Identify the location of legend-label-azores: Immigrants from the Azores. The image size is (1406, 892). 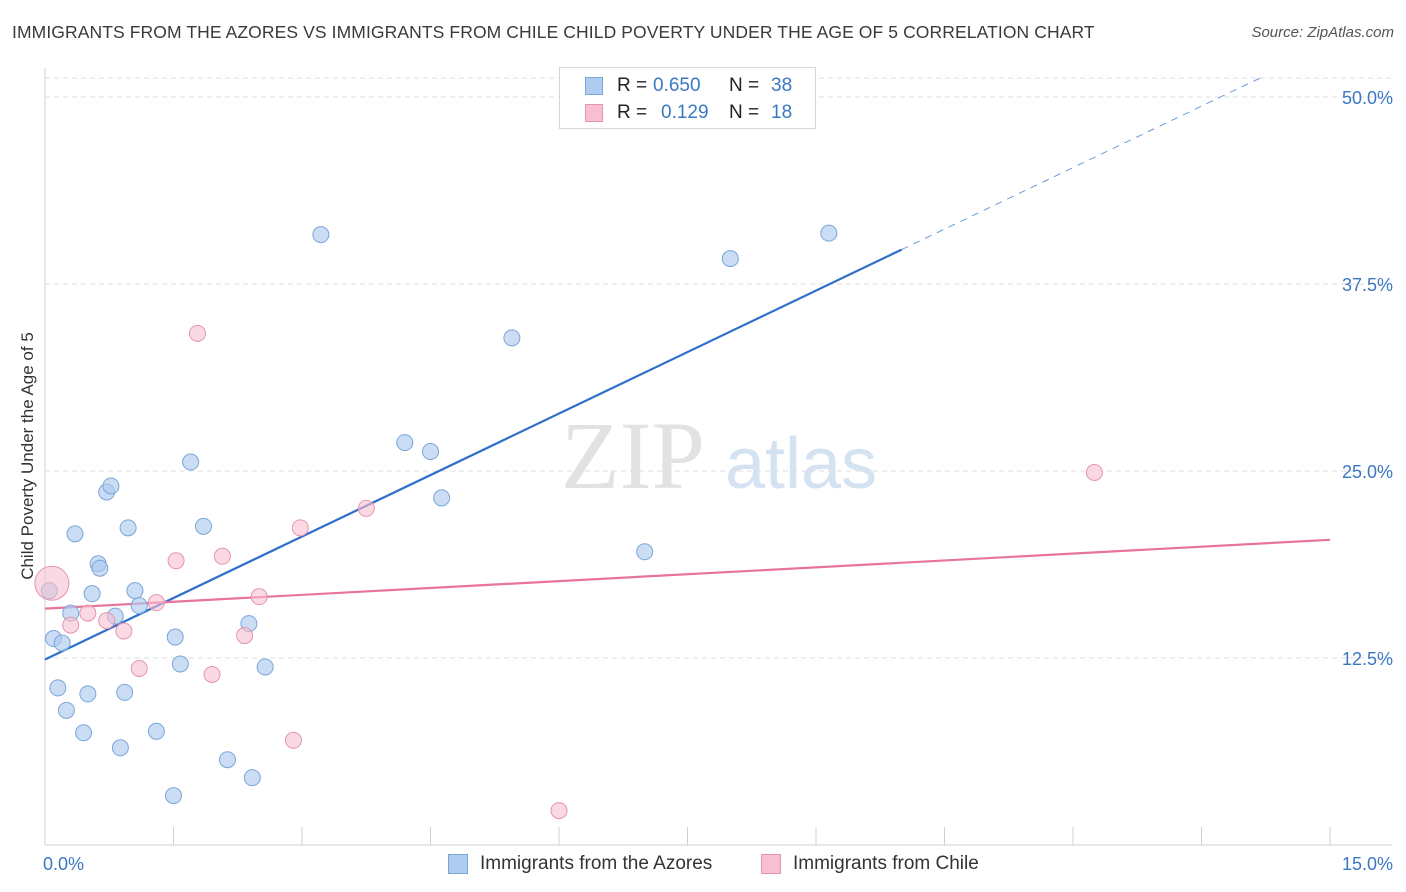
(596, 863).